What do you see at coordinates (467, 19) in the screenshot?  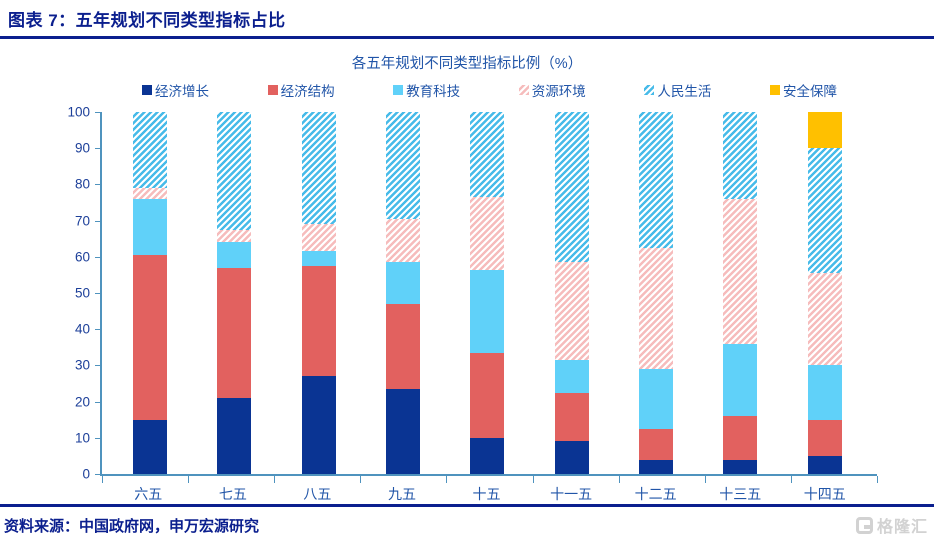 I see `figure-header: 图表 7：五年规划不同类型指标占比` at bounding box center [467, 19].